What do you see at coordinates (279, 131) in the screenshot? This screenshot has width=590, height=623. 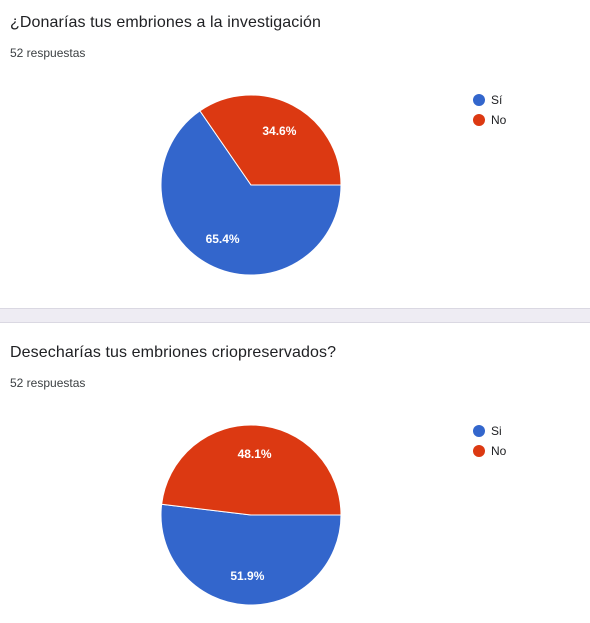 I see `pie-slice-label: 34.6%` at bounding box center [279, 131].